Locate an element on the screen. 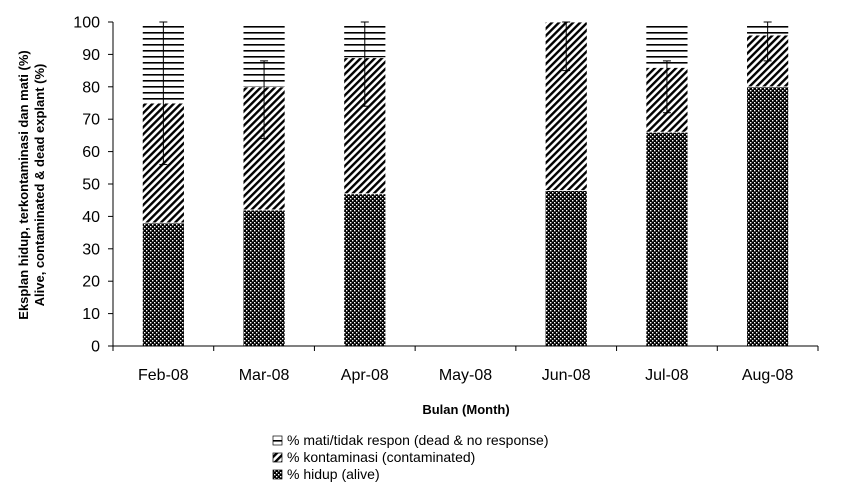  legend-label-alive: % hidup (alive) is located at coordinates (333, 474).